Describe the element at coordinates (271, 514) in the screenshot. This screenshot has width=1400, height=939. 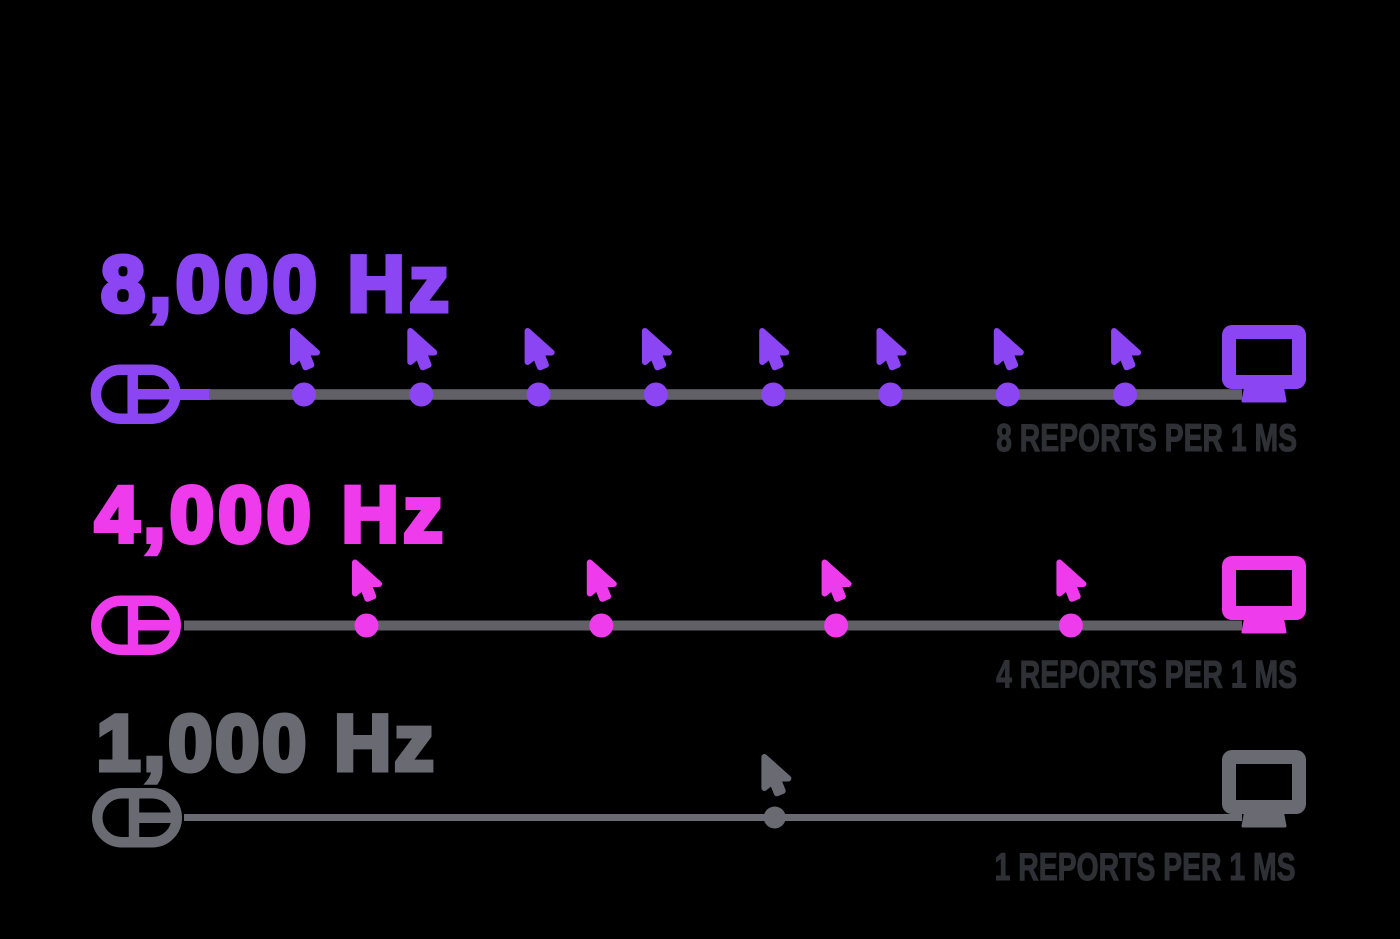
I see `svg-text: 4,000 Hz` at that location.